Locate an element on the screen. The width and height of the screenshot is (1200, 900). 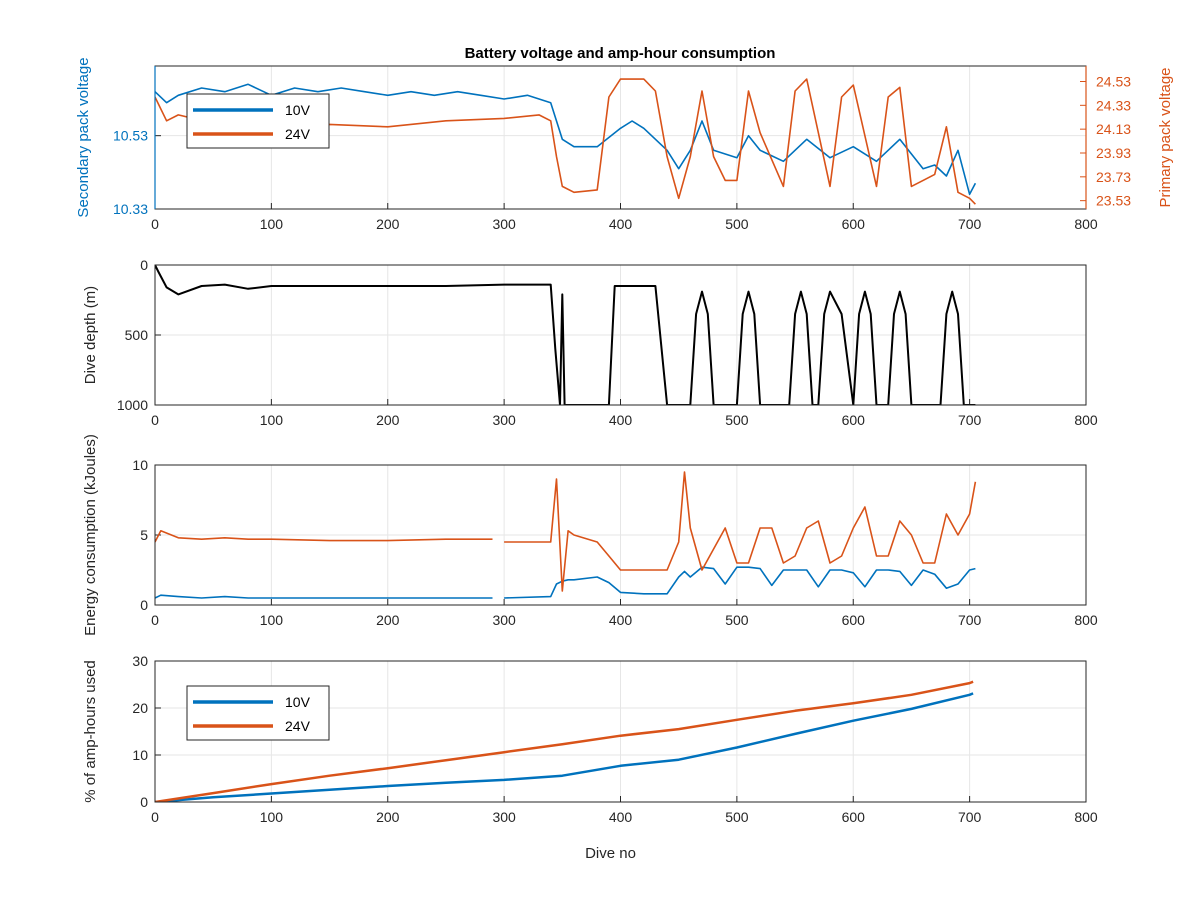
y-tick-label: 1000 is located at coordinates (132, 405).